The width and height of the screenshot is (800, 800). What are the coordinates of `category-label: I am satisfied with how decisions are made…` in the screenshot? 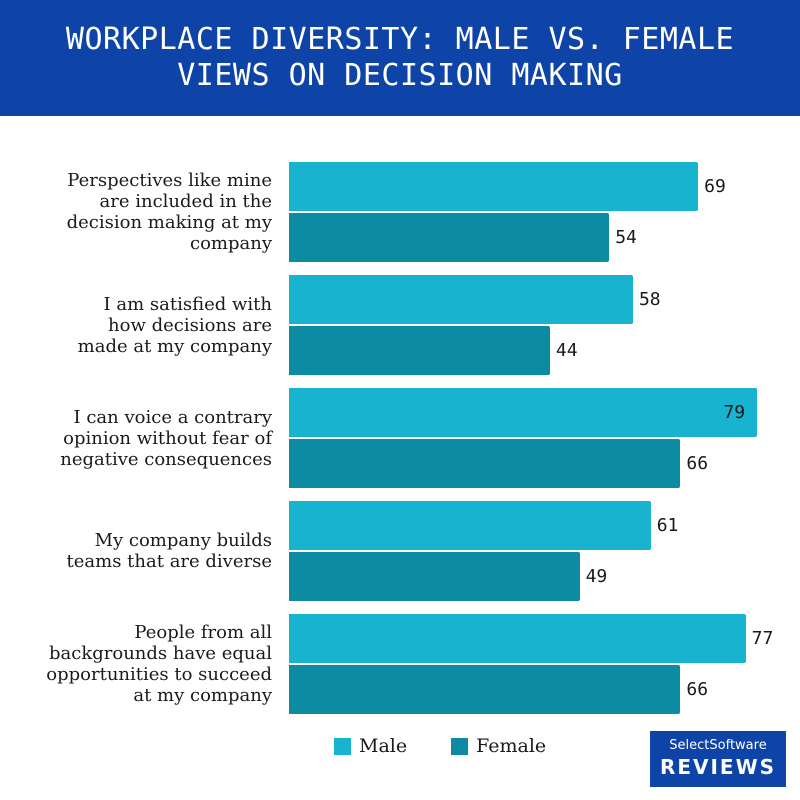 It's located at (141, 325).